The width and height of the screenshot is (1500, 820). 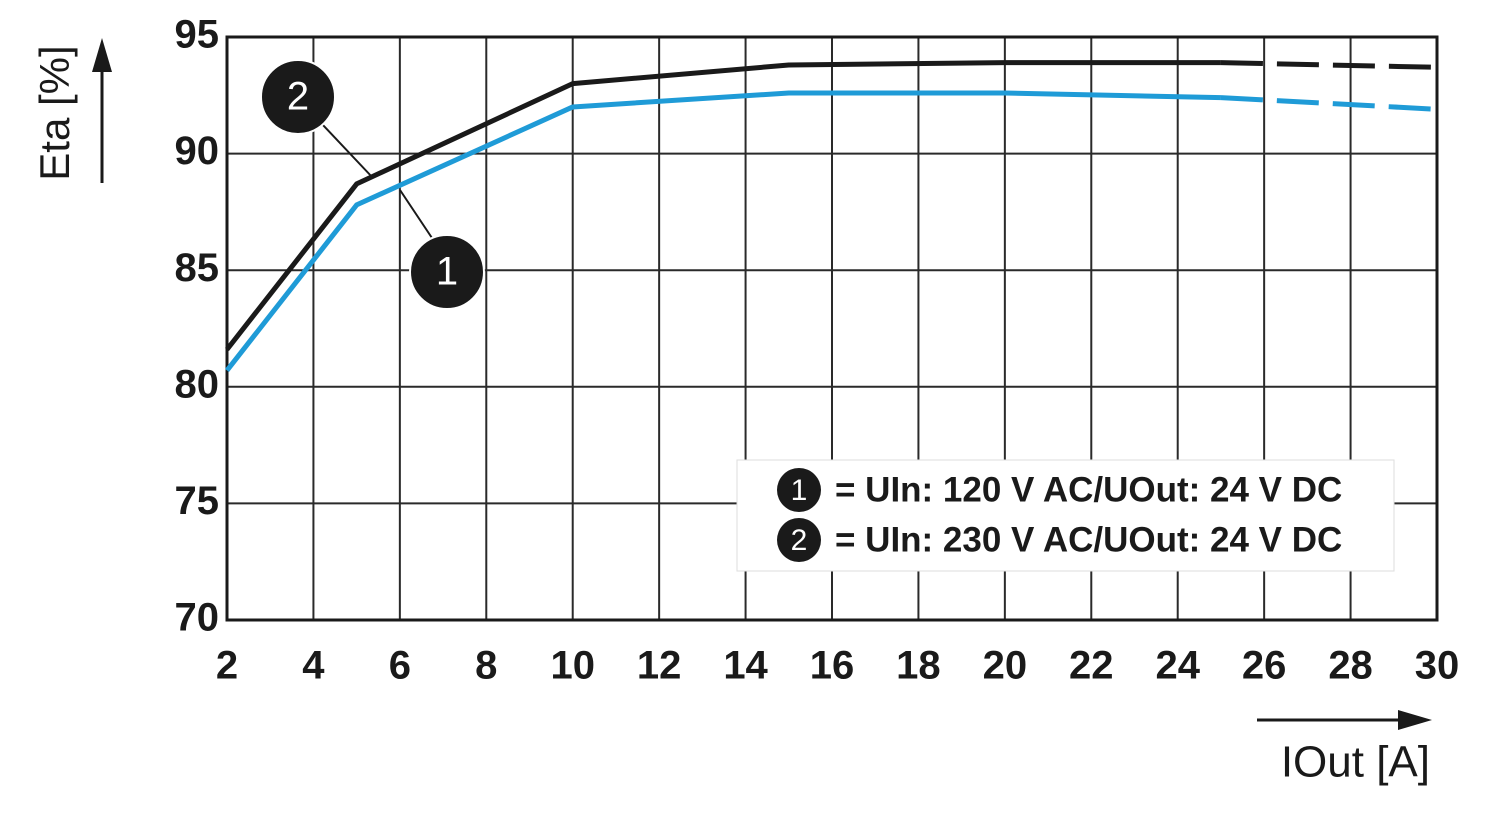 I want to click on x-tick-label: 12, so click(x=659, y=666).